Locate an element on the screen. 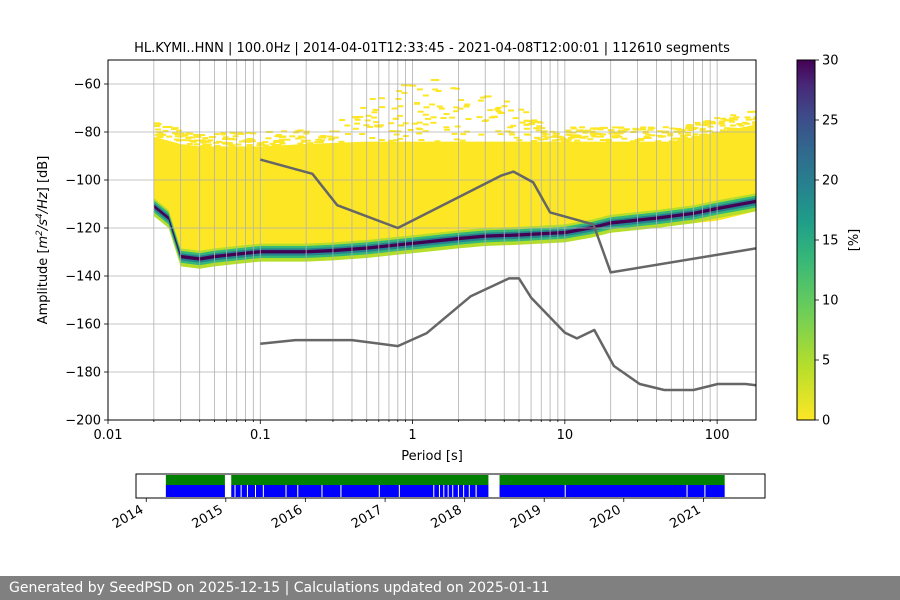  availability-gap-top is located at coordinates (494, 480).